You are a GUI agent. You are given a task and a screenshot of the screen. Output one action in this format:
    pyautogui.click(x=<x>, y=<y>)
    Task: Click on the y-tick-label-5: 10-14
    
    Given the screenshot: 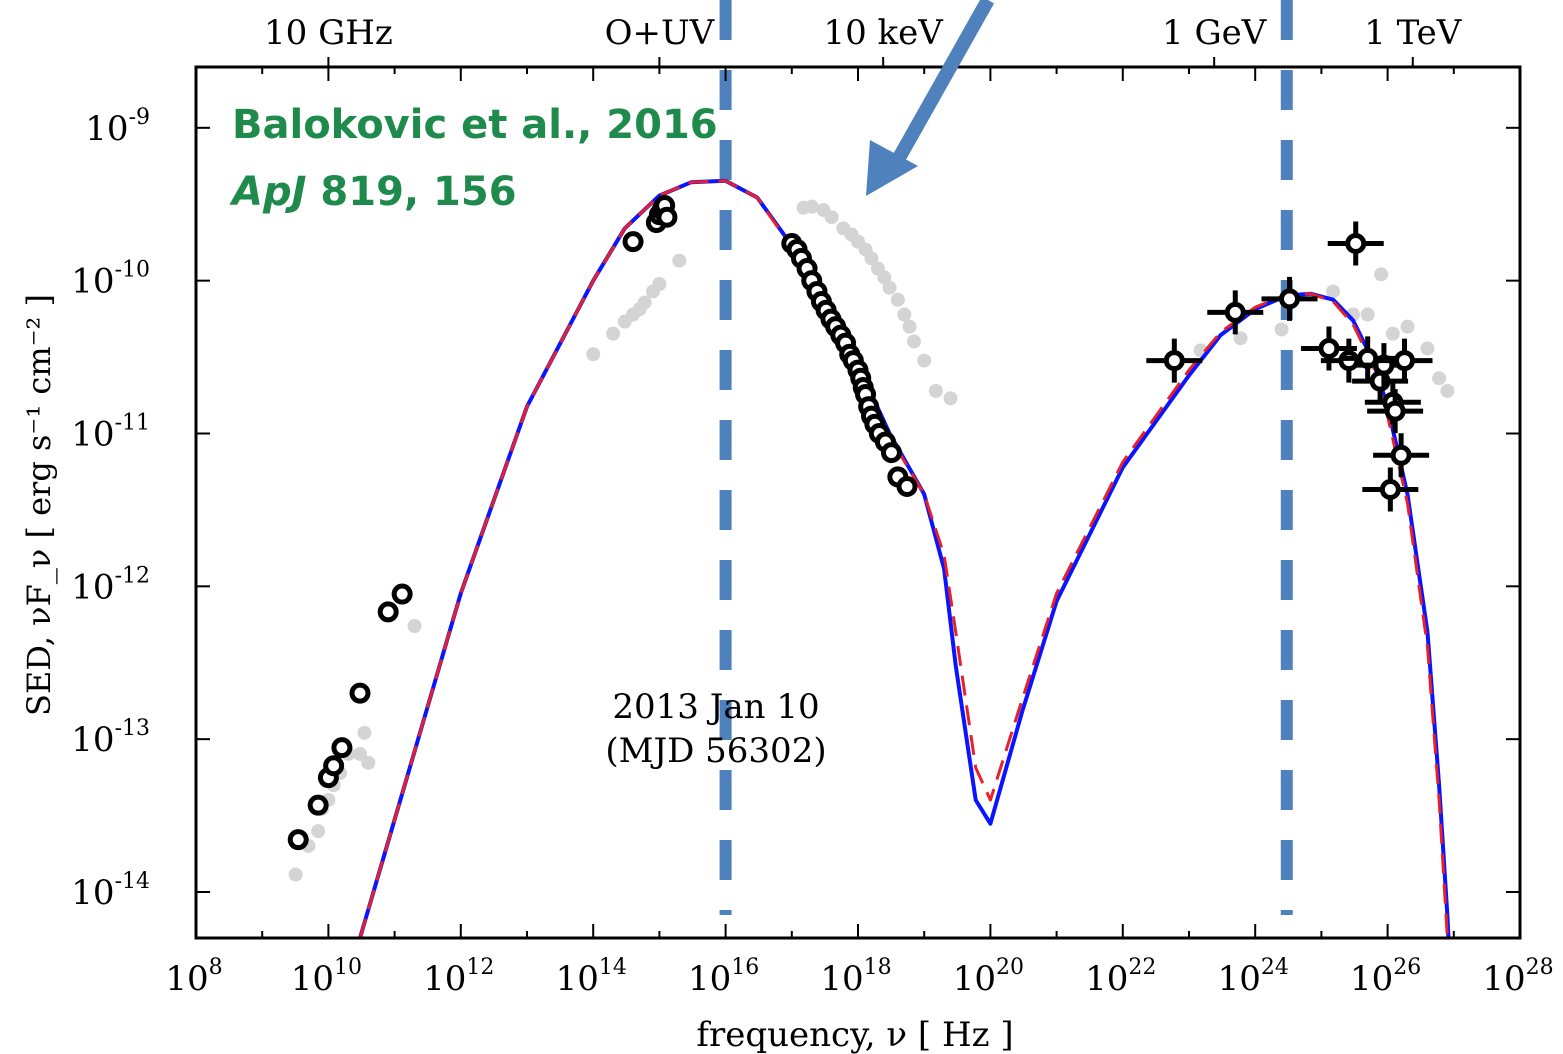 What is the action you would take?
    pyautogui.click(x=110, y=891)
    